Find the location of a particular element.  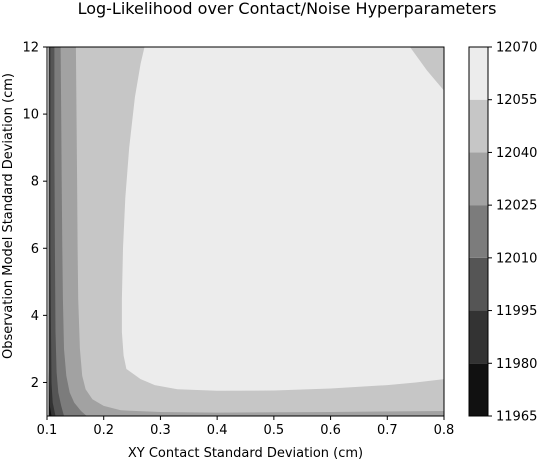

x-axis: 0.1 0.2 0.3 0.4 0.5 0.6 0.7 0.8 is located at coordinates (246, 427).